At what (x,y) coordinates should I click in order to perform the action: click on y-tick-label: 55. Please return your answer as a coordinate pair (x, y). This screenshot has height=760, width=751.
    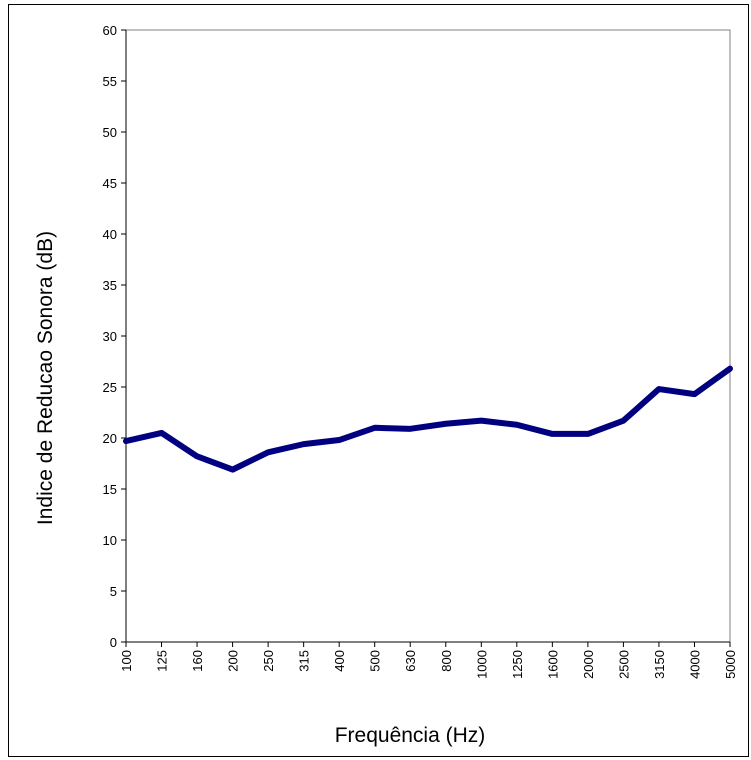
    Looking at the image, I should click on (110, 81).